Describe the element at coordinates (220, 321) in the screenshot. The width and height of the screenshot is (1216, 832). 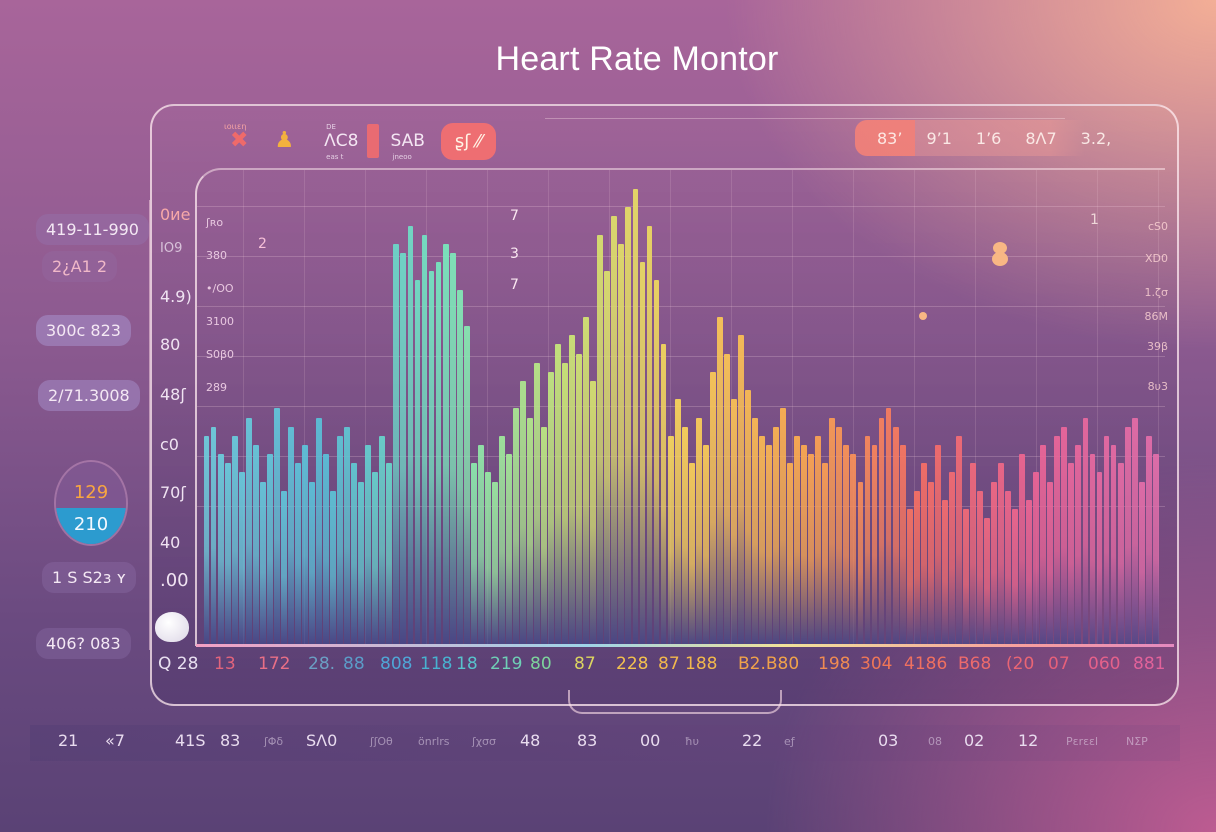
I see `y-tick: 3100` at that location.